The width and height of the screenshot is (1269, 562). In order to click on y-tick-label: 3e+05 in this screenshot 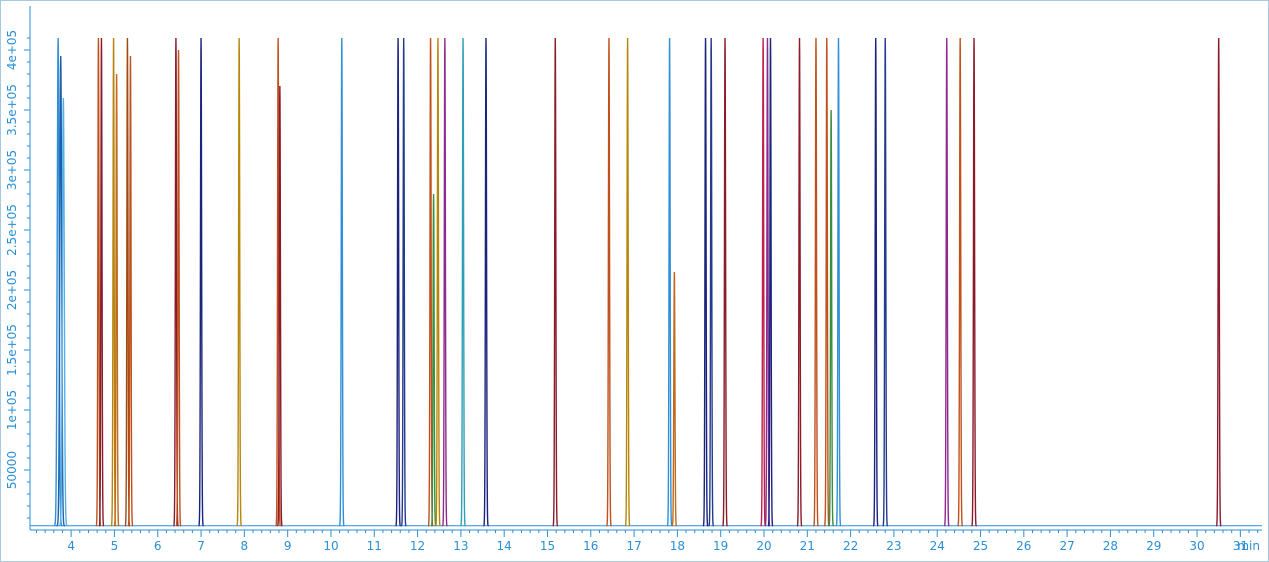, I will do `click(12, 170)`.